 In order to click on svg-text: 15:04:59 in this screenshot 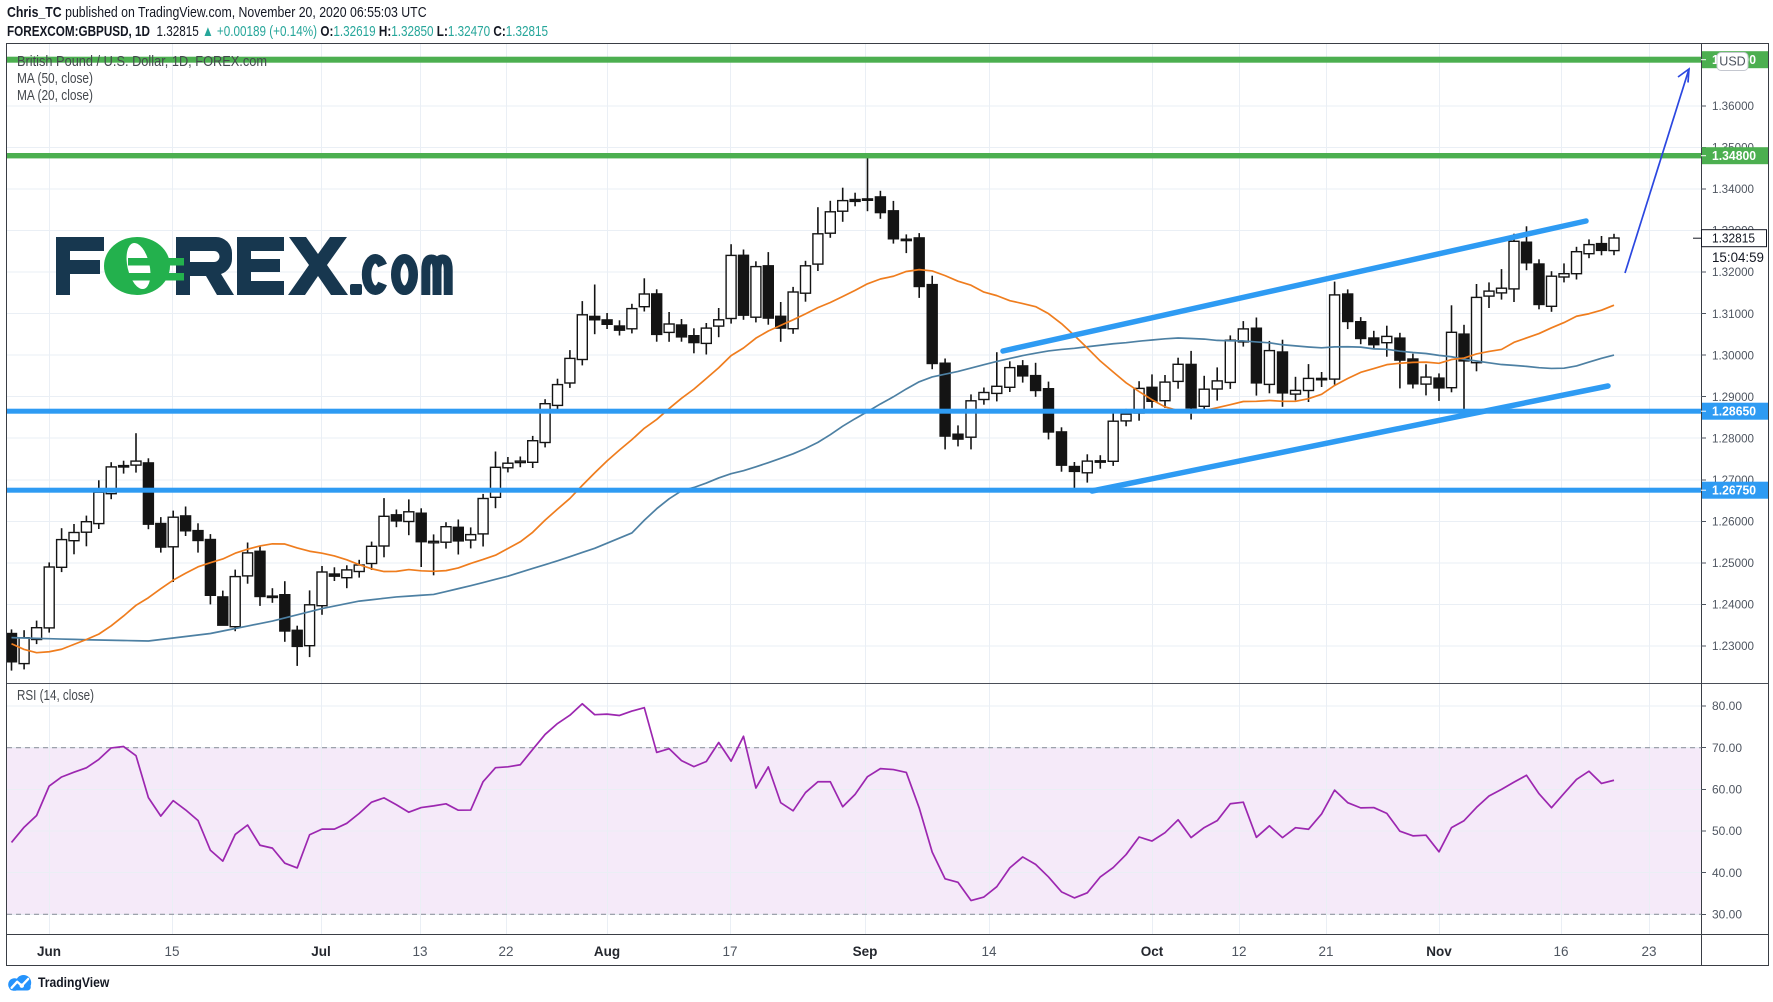, I will do `click(1738, 257)`.